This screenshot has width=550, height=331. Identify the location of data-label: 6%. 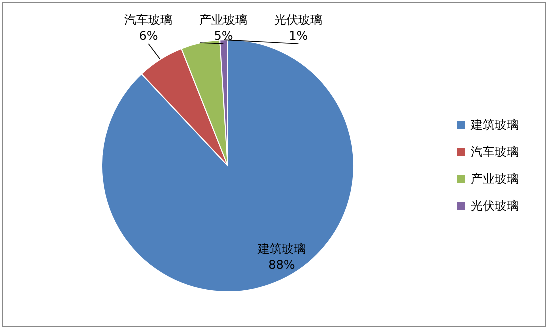
(148, 36).